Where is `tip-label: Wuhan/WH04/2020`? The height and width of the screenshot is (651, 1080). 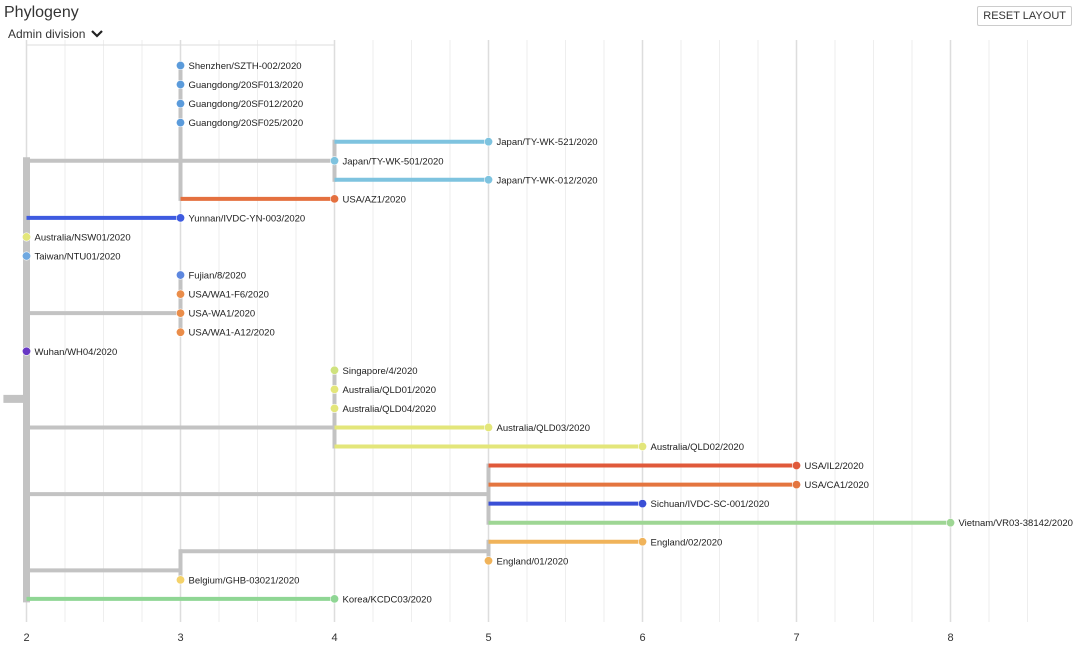
tip-label: Wuhan/WH04/2020 is located at coordinates (76, 352).